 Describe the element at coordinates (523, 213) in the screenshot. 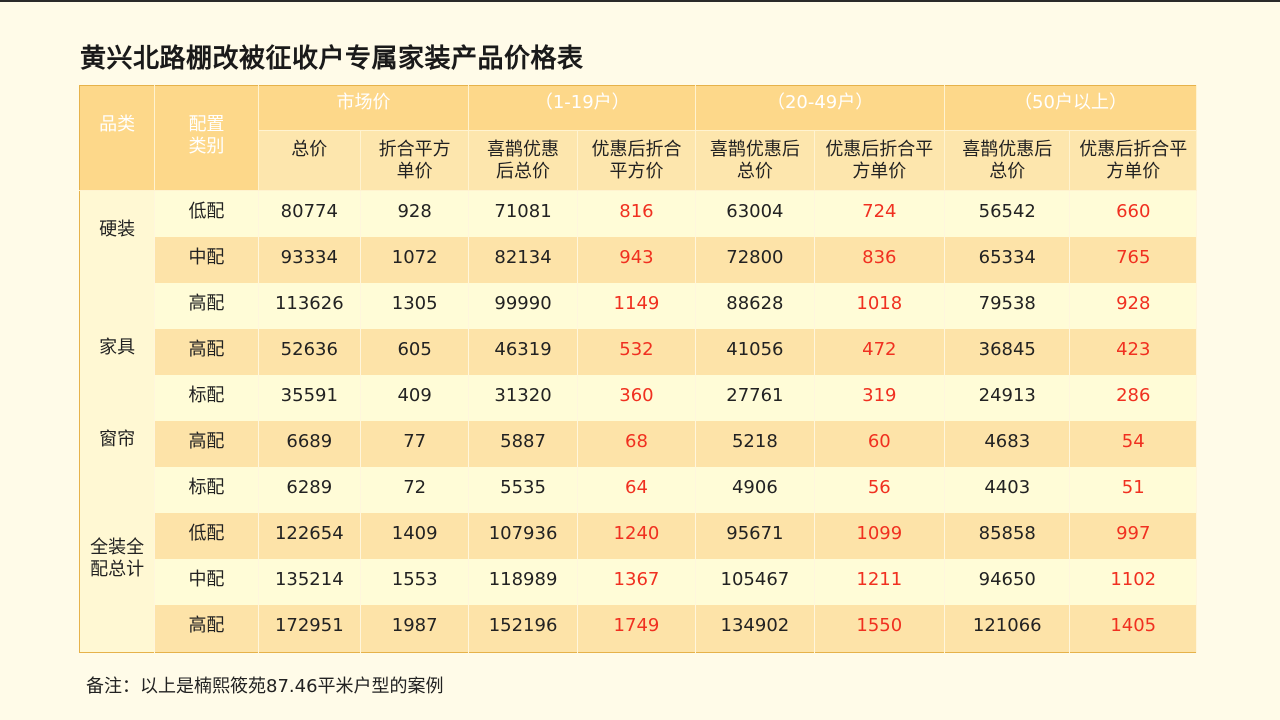

I see `value-cell: 71081` at that location.